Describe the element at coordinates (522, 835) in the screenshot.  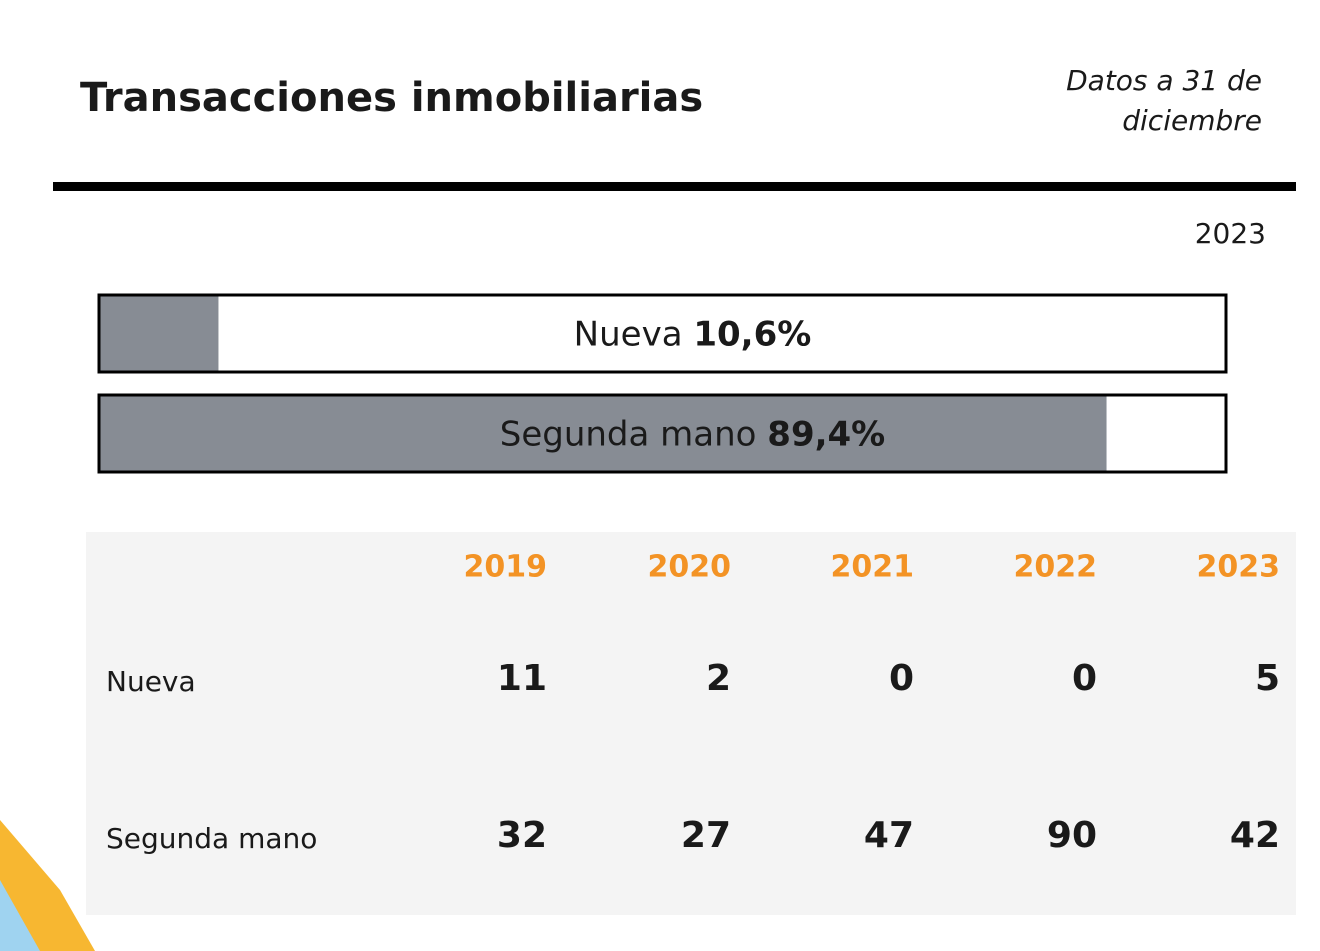
I see `cell: 32` at that location.